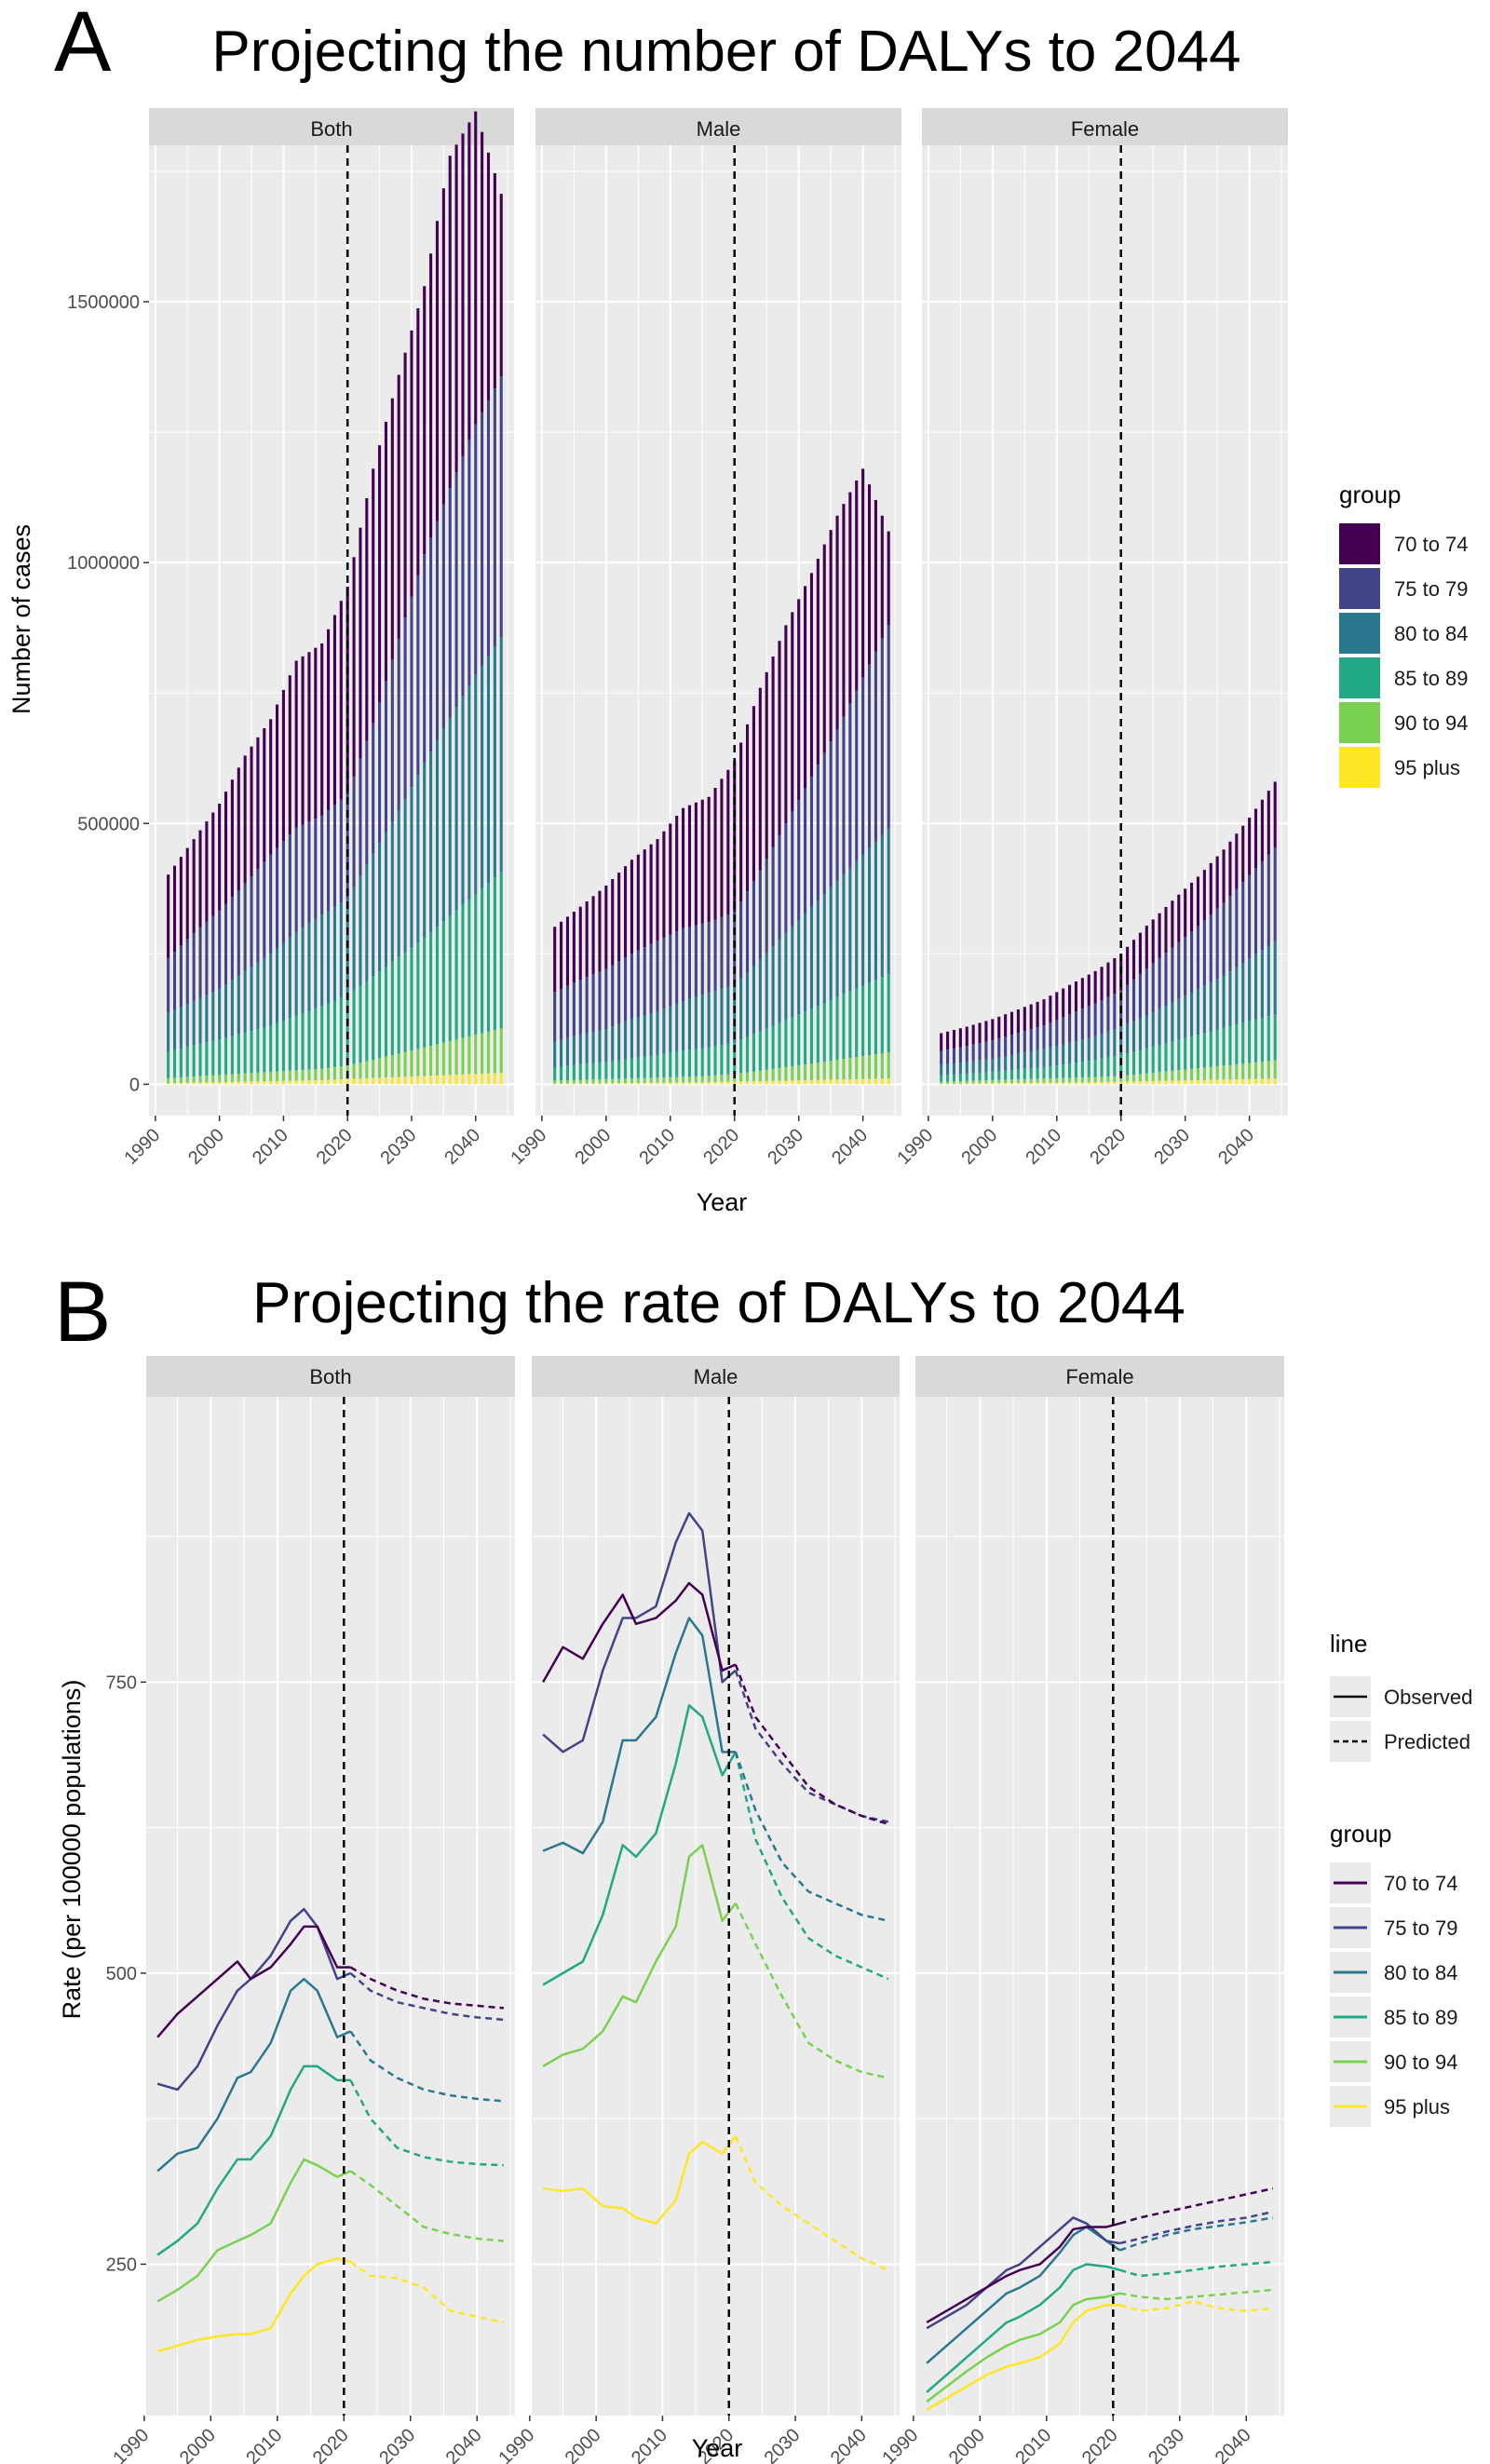  Describe the element at coordinates (121, 1682) in the screenshot. I see `chart-b-y-tick-750: 750` at that location.